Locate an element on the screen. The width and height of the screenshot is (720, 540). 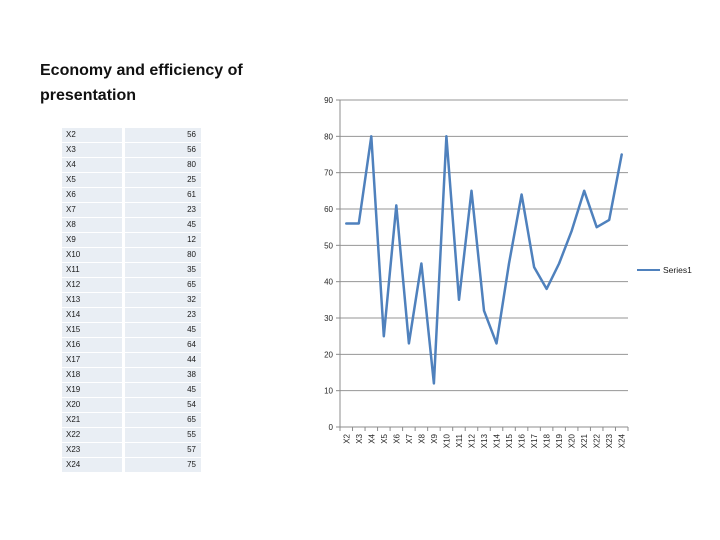
table-row-label: X23 is located at coordinates (92, 450).